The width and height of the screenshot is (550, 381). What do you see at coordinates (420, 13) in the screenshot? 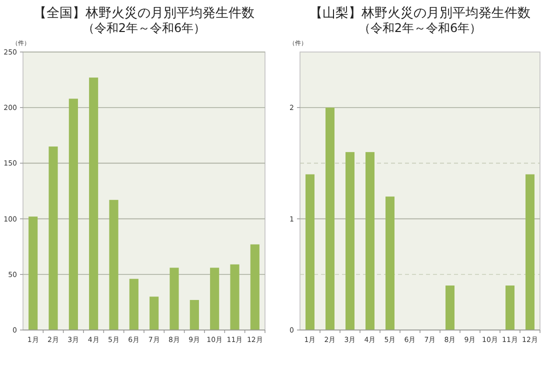
I see `chart-title: 【山梨】林野火災の月別平均発生件数` at bounding box center [420, 13].